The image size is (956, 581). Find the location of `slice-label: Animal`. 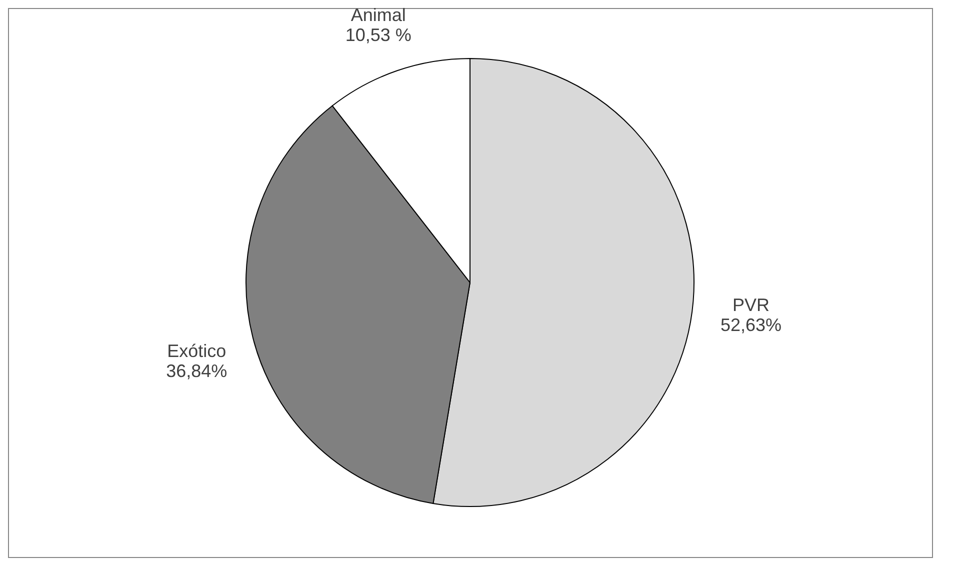

slice-label: Animal is located at coordinates (378, 14).